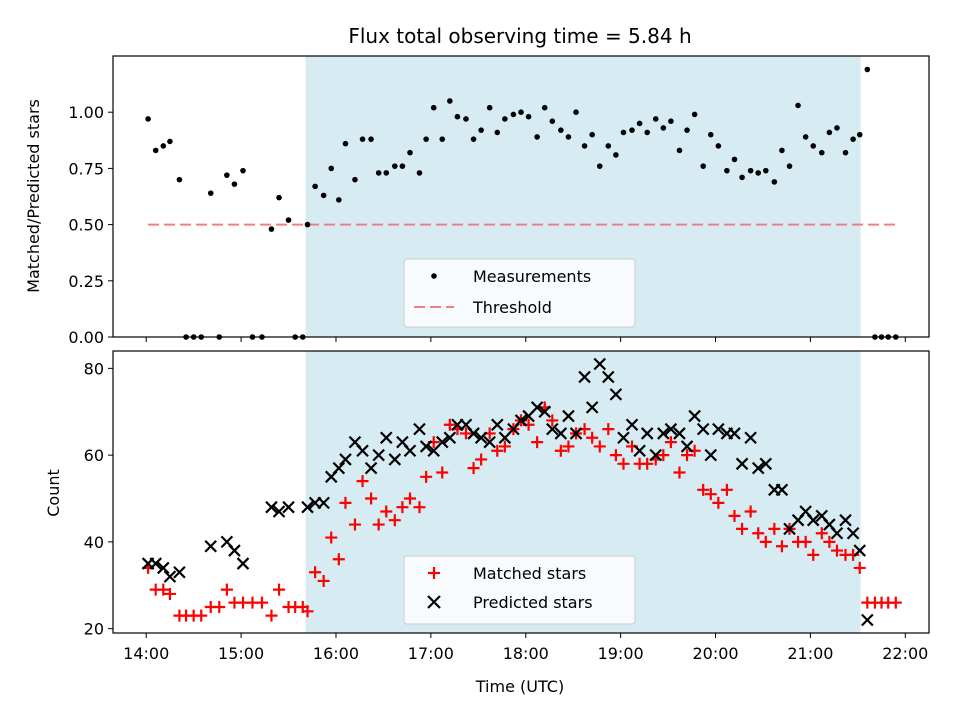  What do you see at coordinates (86, 168) in the screenshot?
I see `y-tick-label: 0.75` at bounding box center [86, 168].